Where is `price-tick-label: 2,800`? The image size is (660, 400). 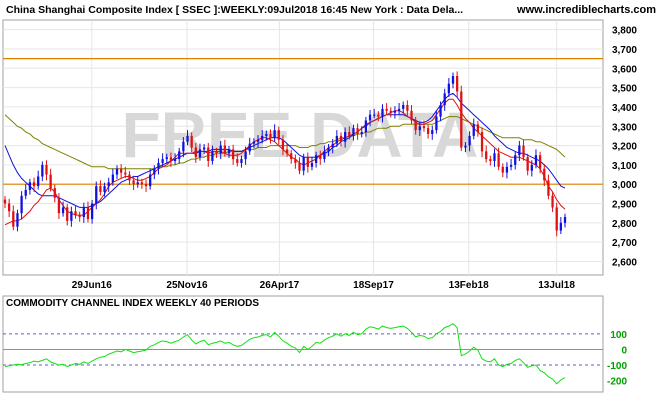 price-tick-label: 2,800 is located at coordinates (624, 224).